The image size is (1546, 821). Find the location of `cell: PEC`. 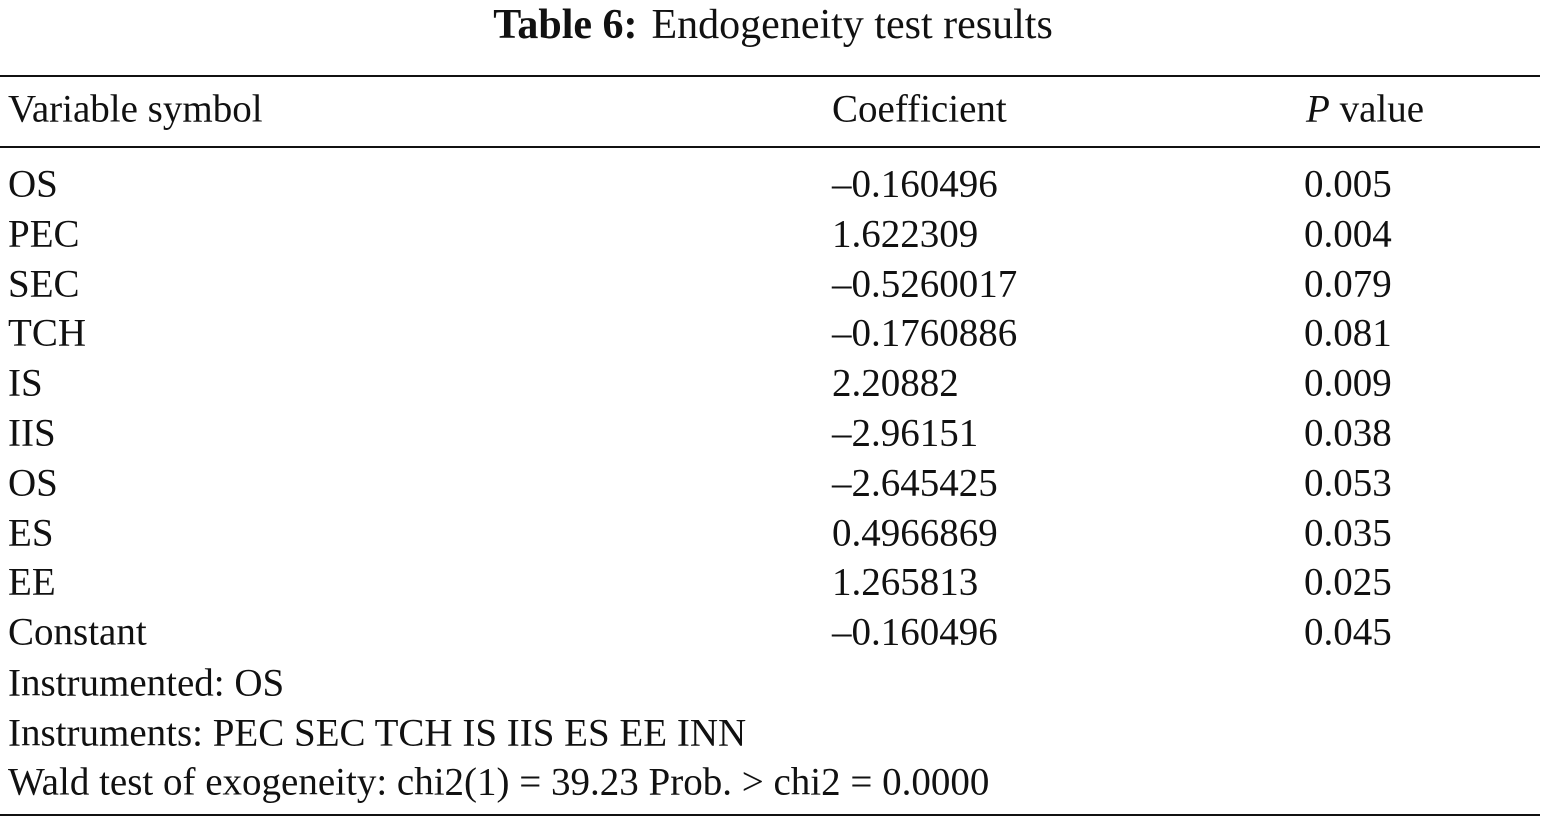

cell: PEC is located at coordinates (44, 234).